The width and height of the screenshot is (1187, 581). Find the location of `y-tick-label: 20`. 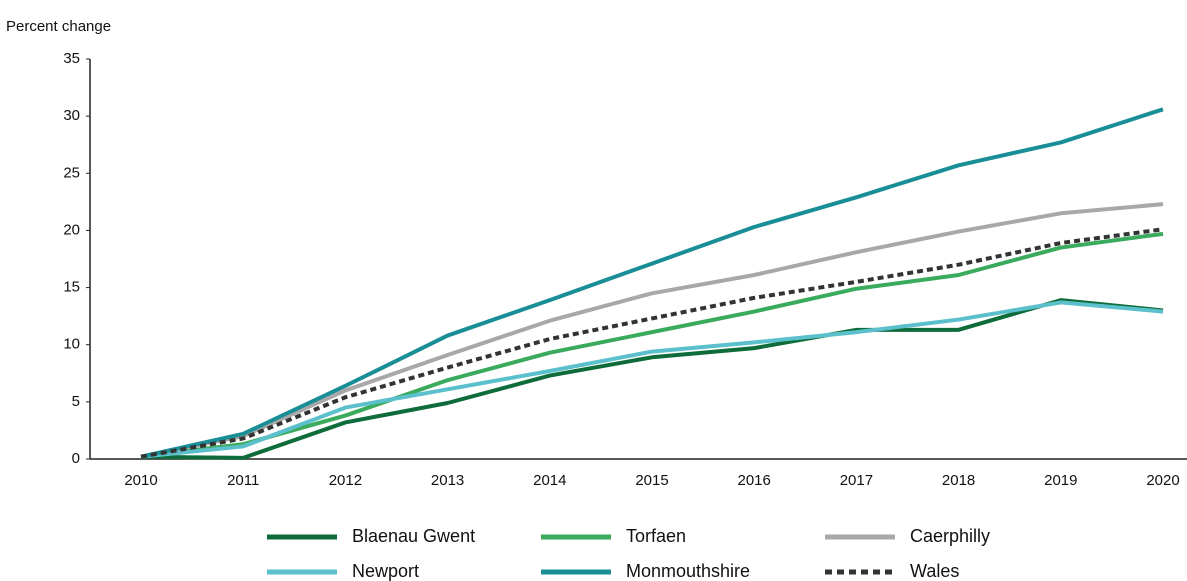

y-tick-label: 20 is located at coordinates (71, 229).